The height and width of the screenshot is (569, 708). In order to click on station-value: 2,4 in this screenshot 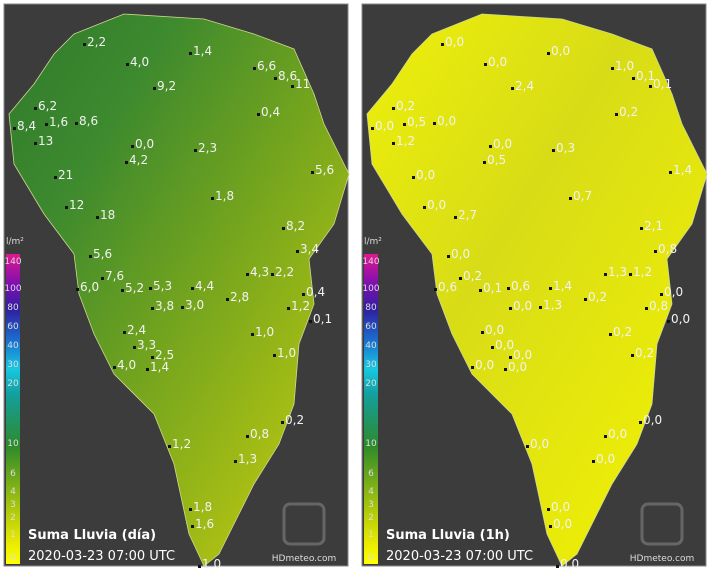, I will do `click(136, 330)`.